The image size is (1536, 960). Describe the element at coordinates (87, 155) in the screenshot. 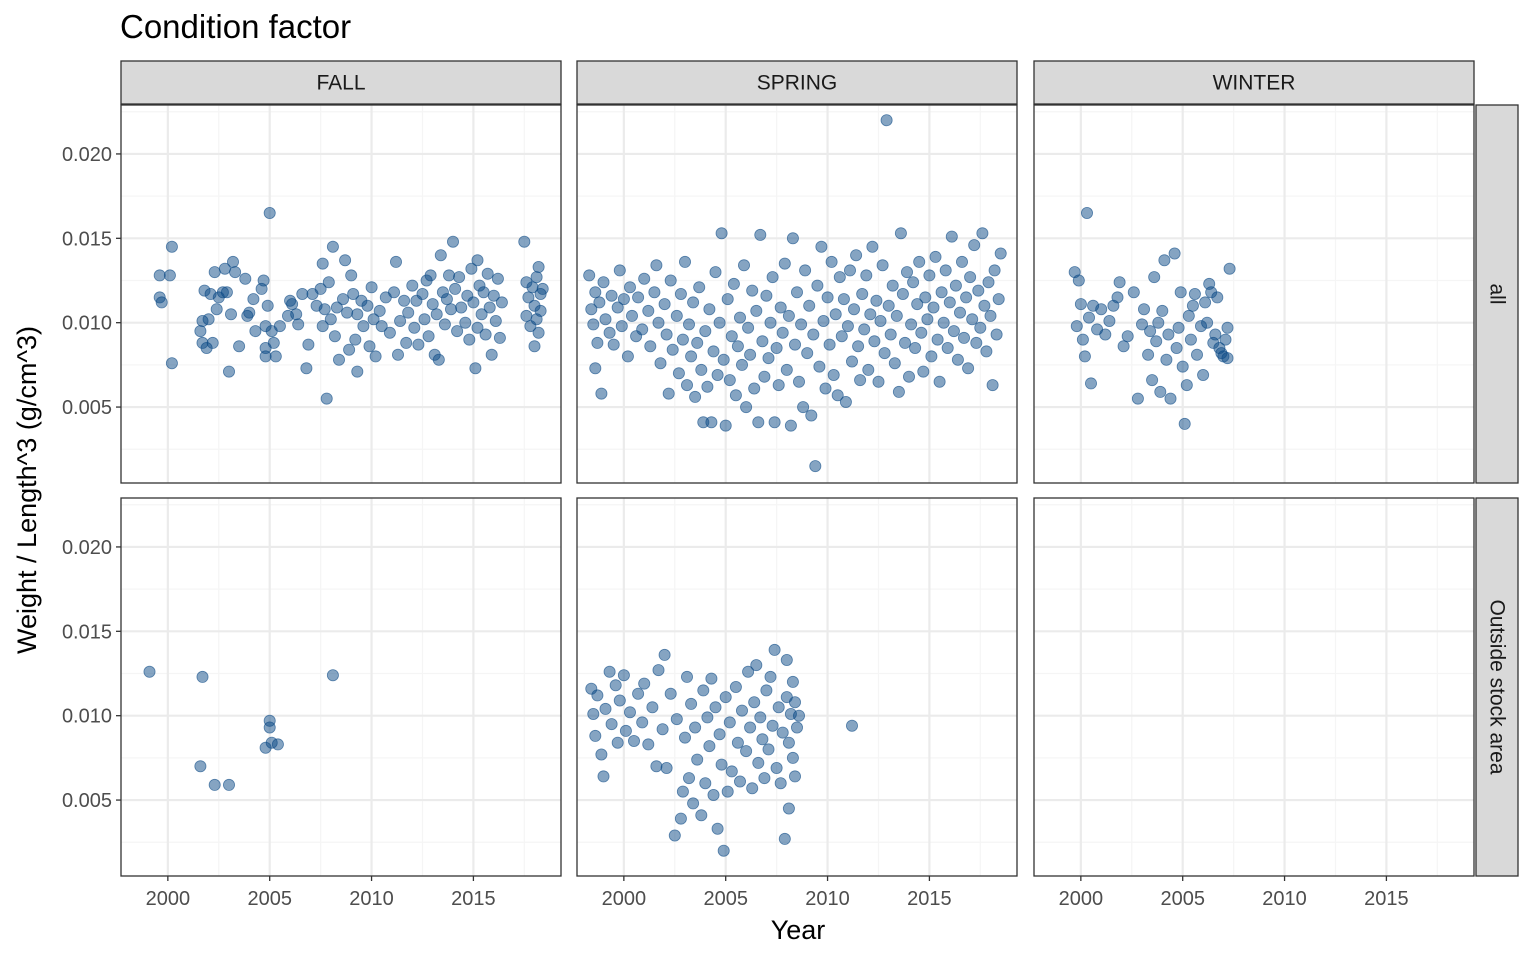

I see `y-tick-label: 0.020` at that location.